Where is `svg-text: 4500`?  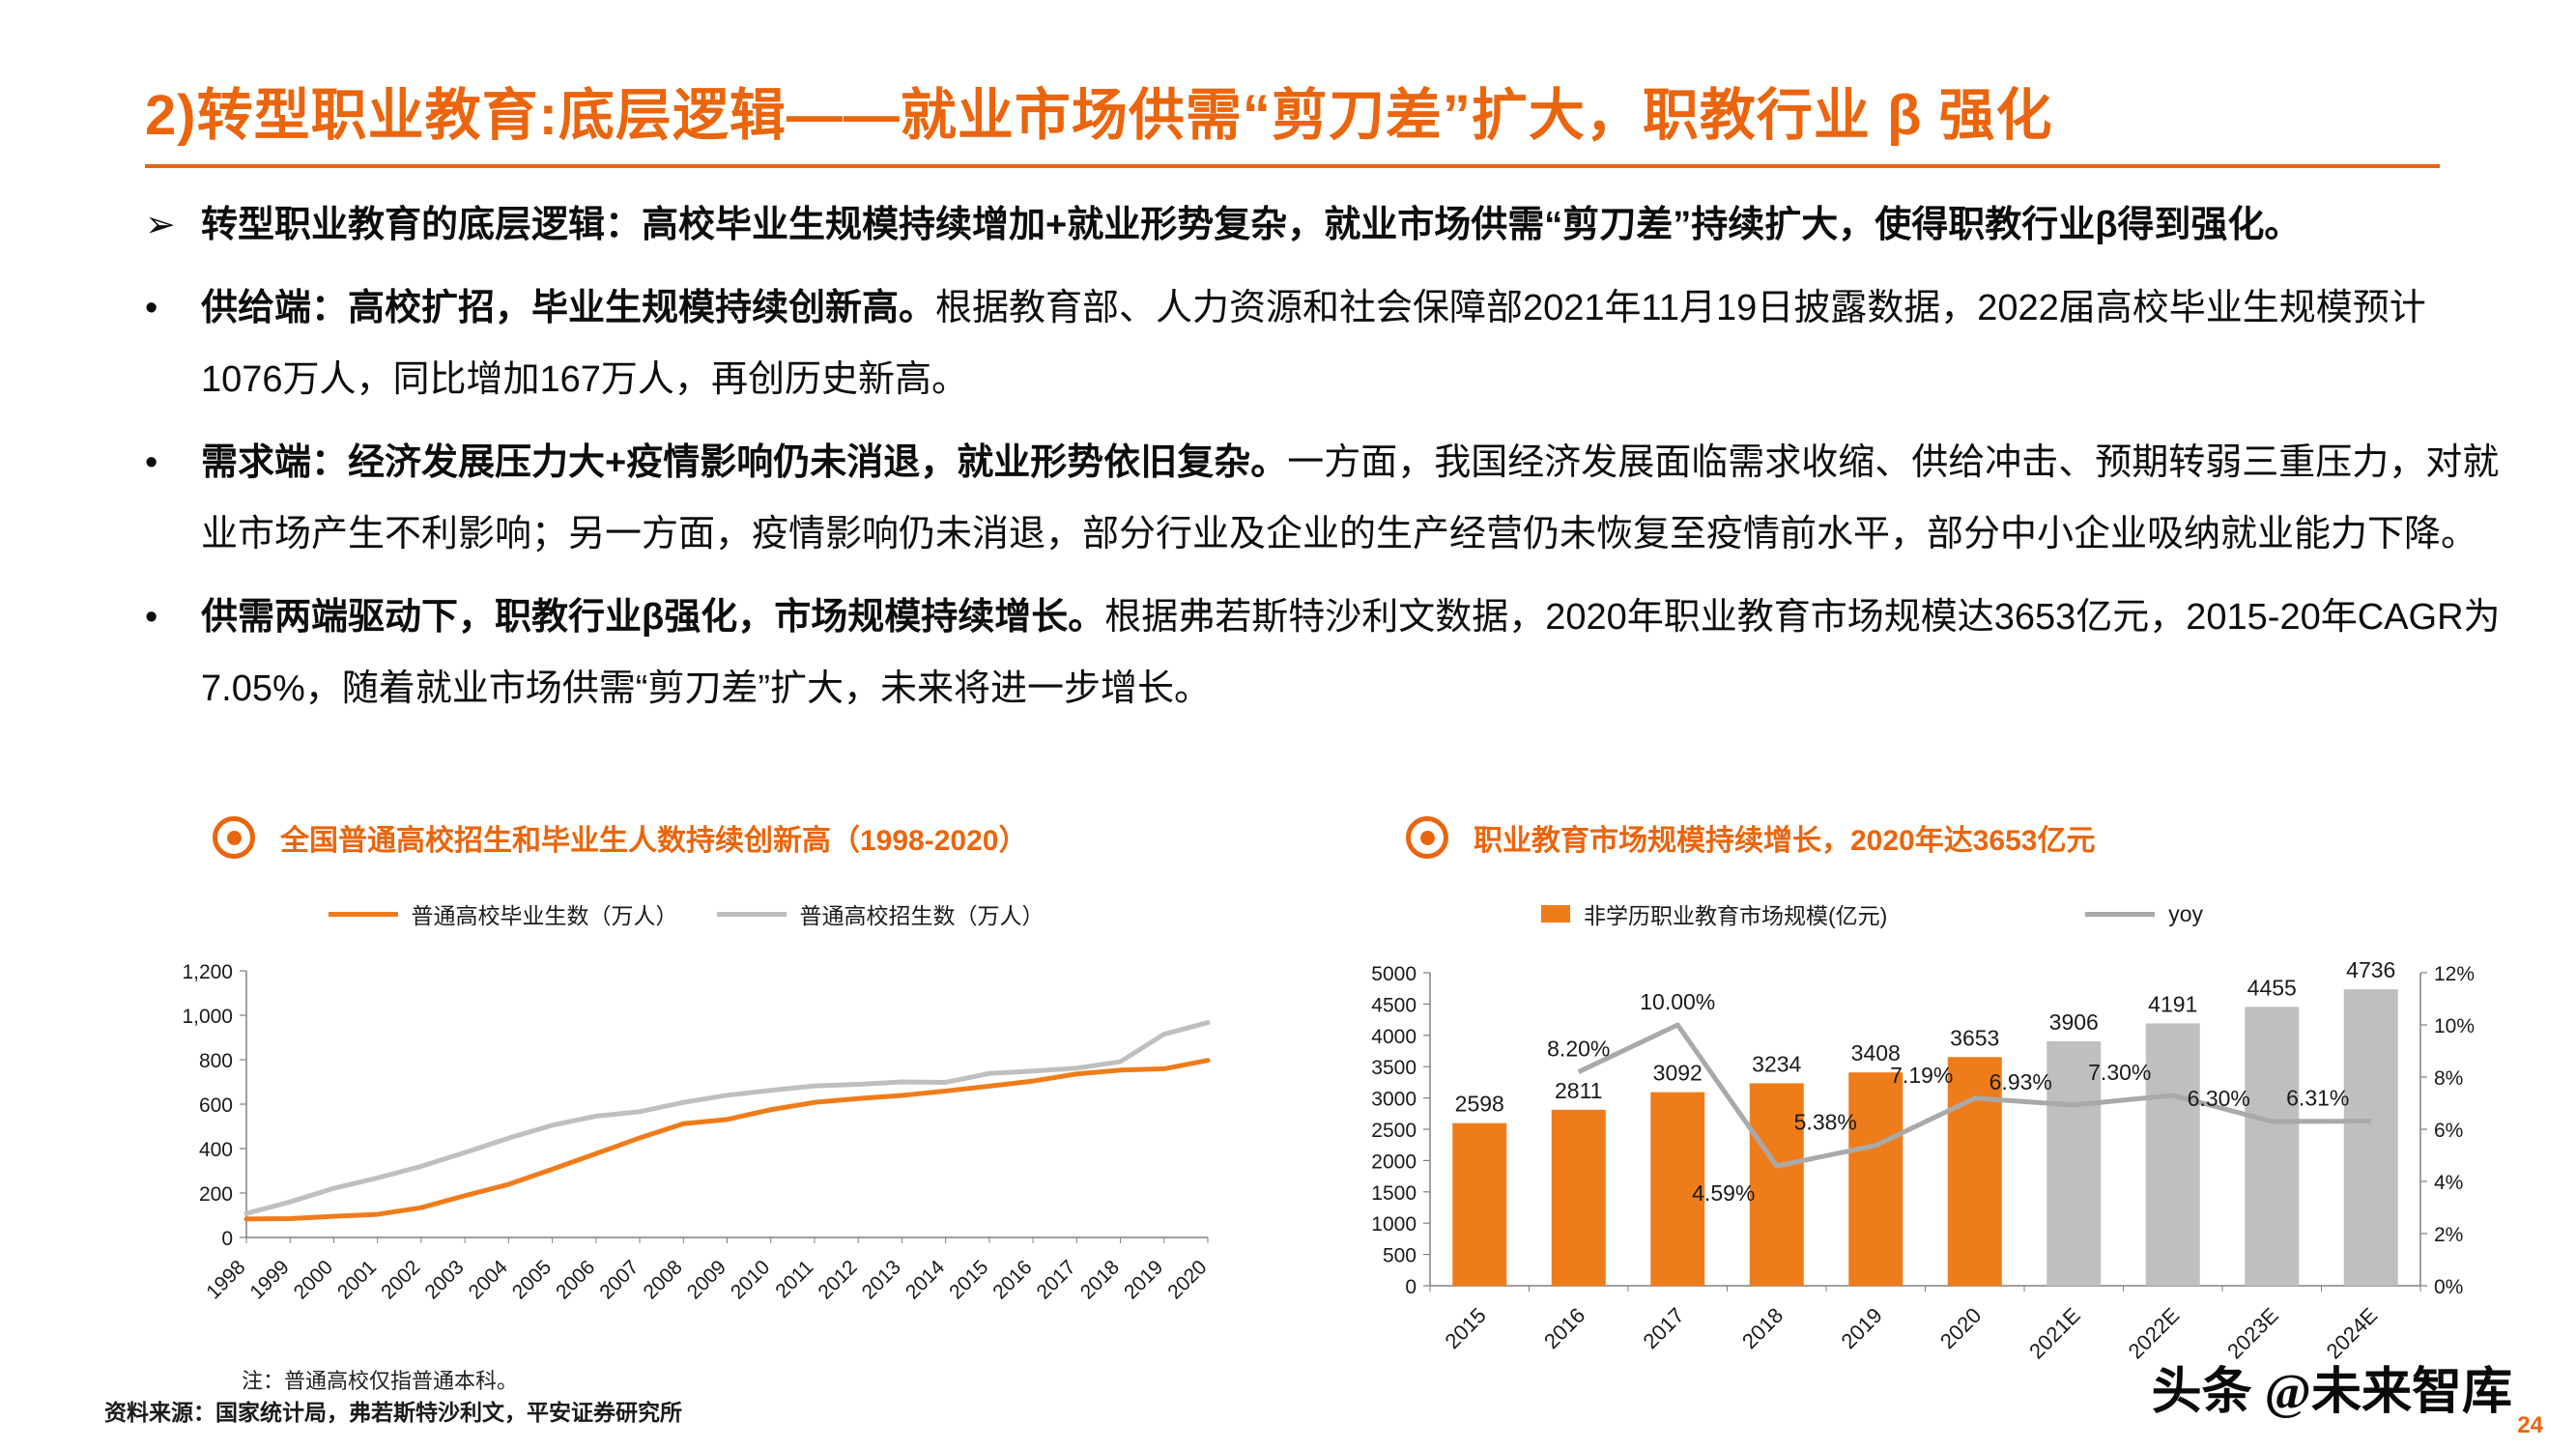
svg-text: 4500 is located at coordinates (1394, 1005).